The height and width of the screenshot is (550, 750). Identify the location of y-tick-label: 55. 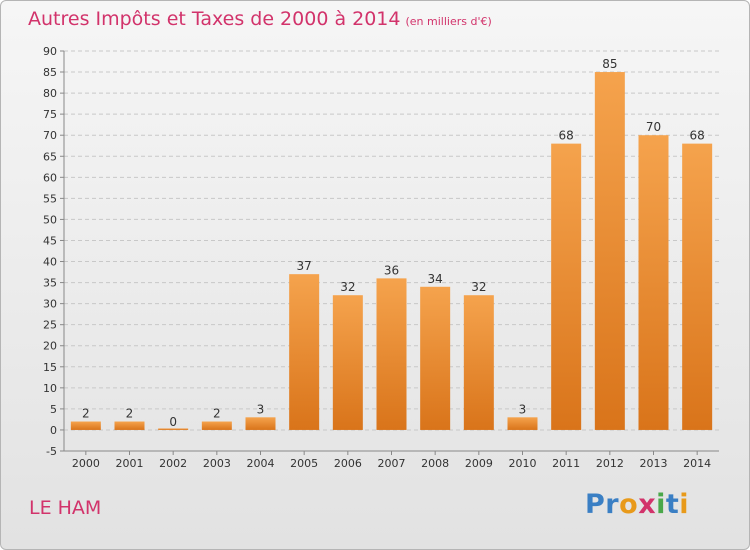
(50, 198).